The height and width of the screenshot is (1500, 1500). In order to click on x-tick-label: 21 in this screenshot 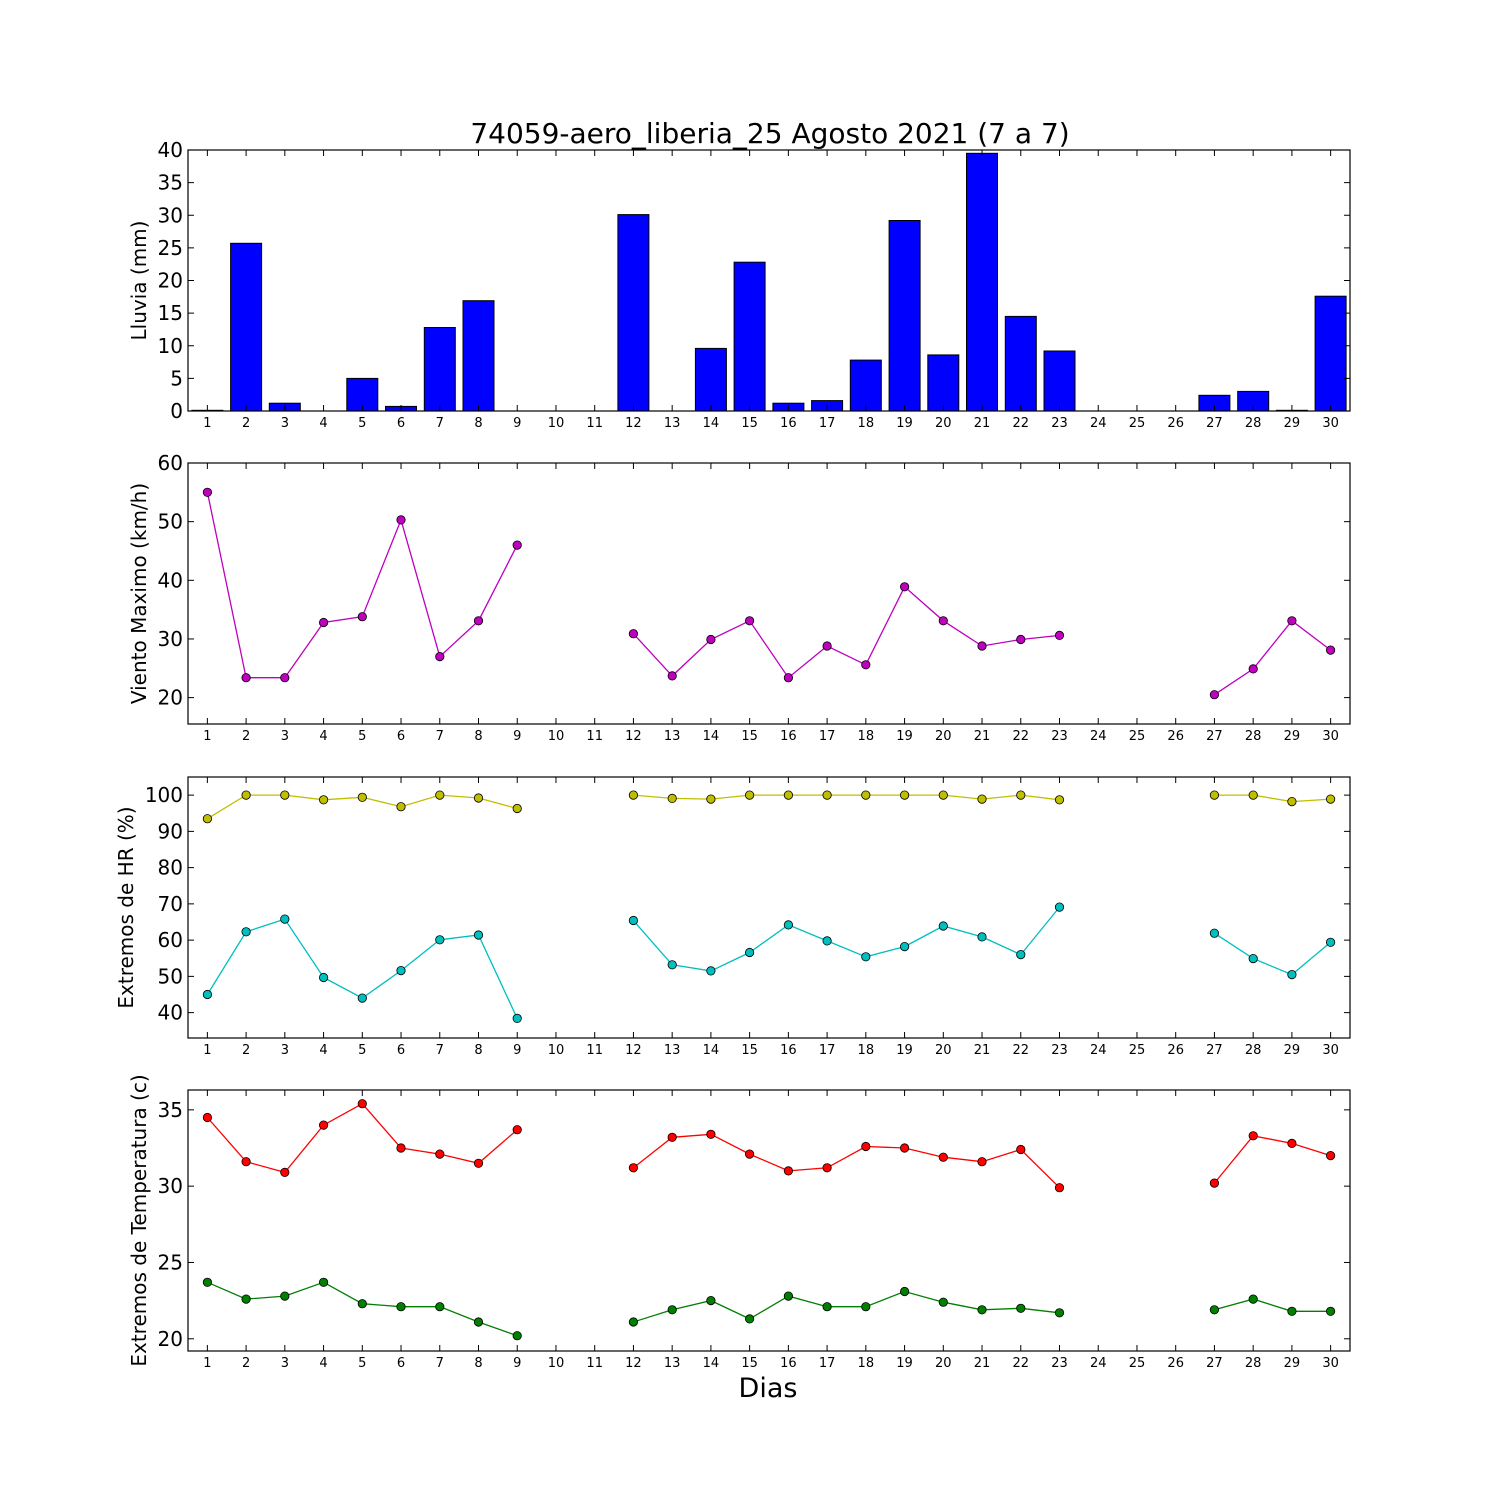, I will do `click(982, 1050)`.